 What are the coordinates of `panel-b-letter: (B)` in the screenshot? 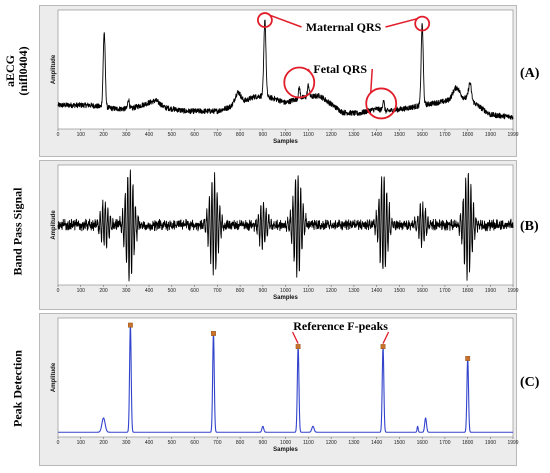 It's located at (529, 226).